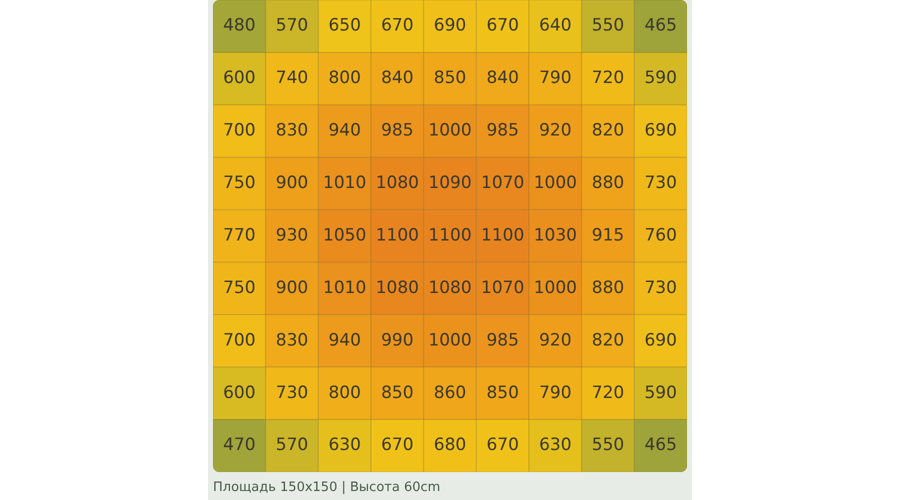  I want to click on data-label: 740, so click(292, 78).